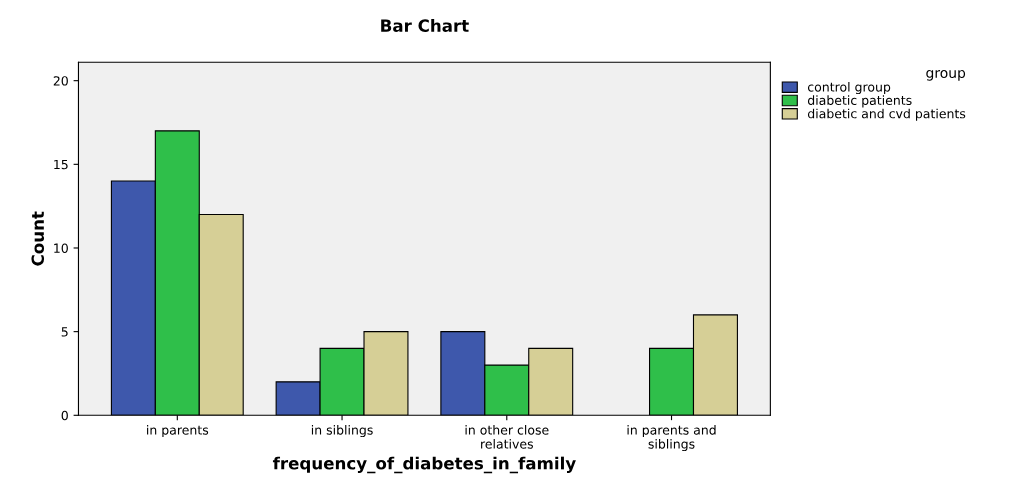 This screenshot has width=1019, height=479. I want to click on y-tick-label: 20, so click(60, 81).